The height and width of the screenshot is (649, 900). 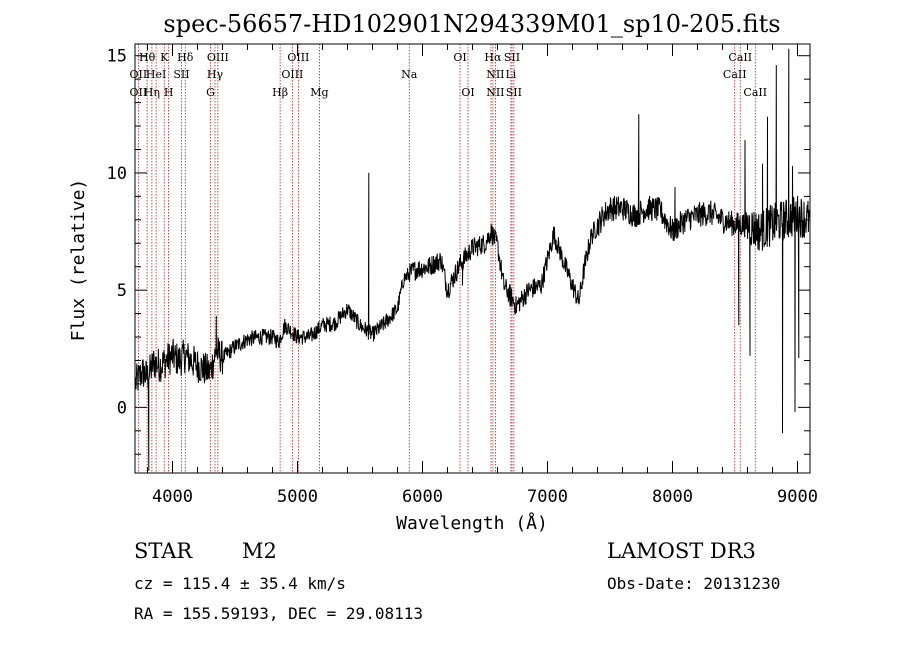 I want to click on spectral-line-label: K, so click(x=164, y=57).